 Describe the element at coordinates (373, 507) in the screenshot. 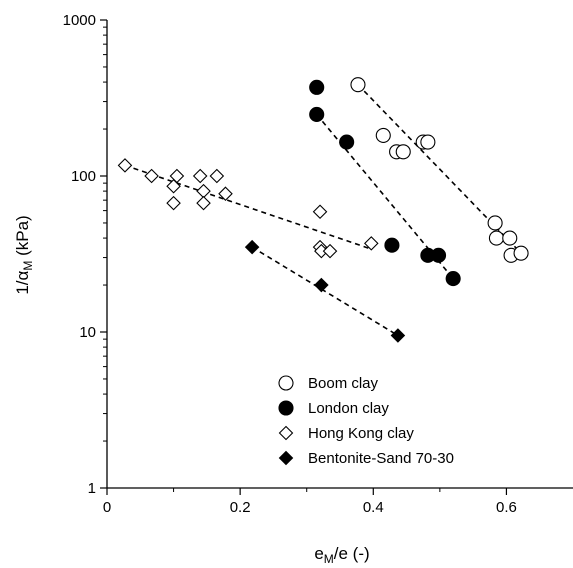

I see `x-tick-label: 0.4` at that location.